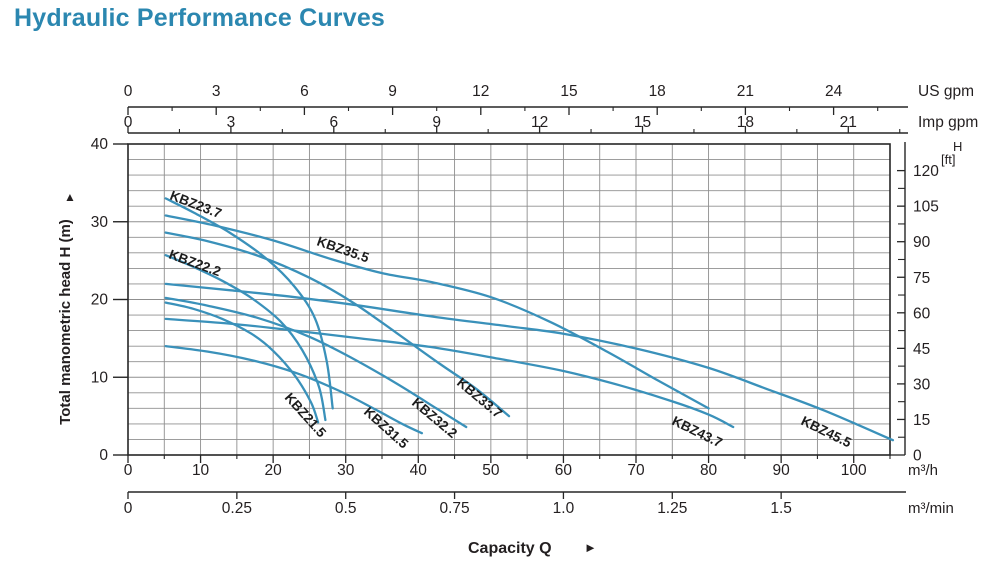 The image size is (999, 572). What do you see at coordinates (923, 470) in the screenshot?
I see `m3h-unit: m³/h` at bounding box center [923, 470].